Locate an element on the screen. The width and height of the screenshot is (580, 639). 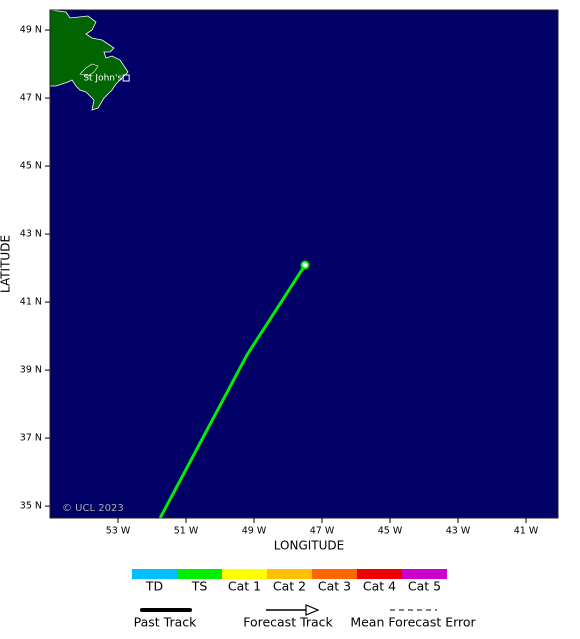
x-tick-label: 51 W is located at coordinates (186, 531).